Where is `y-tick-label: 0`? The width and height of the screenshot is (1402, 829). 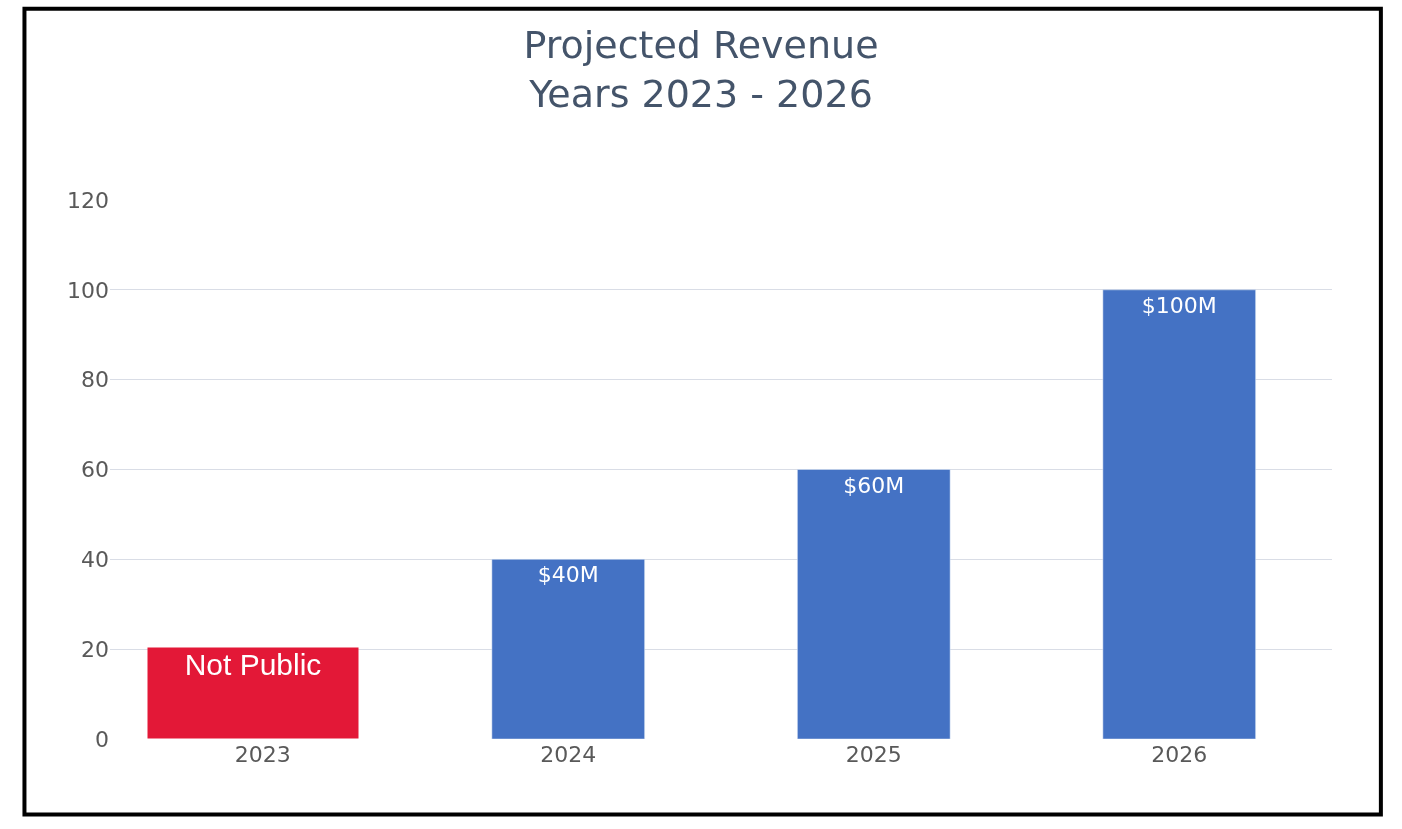
y-tick-label: 0 is located at coordinates (102, 739).